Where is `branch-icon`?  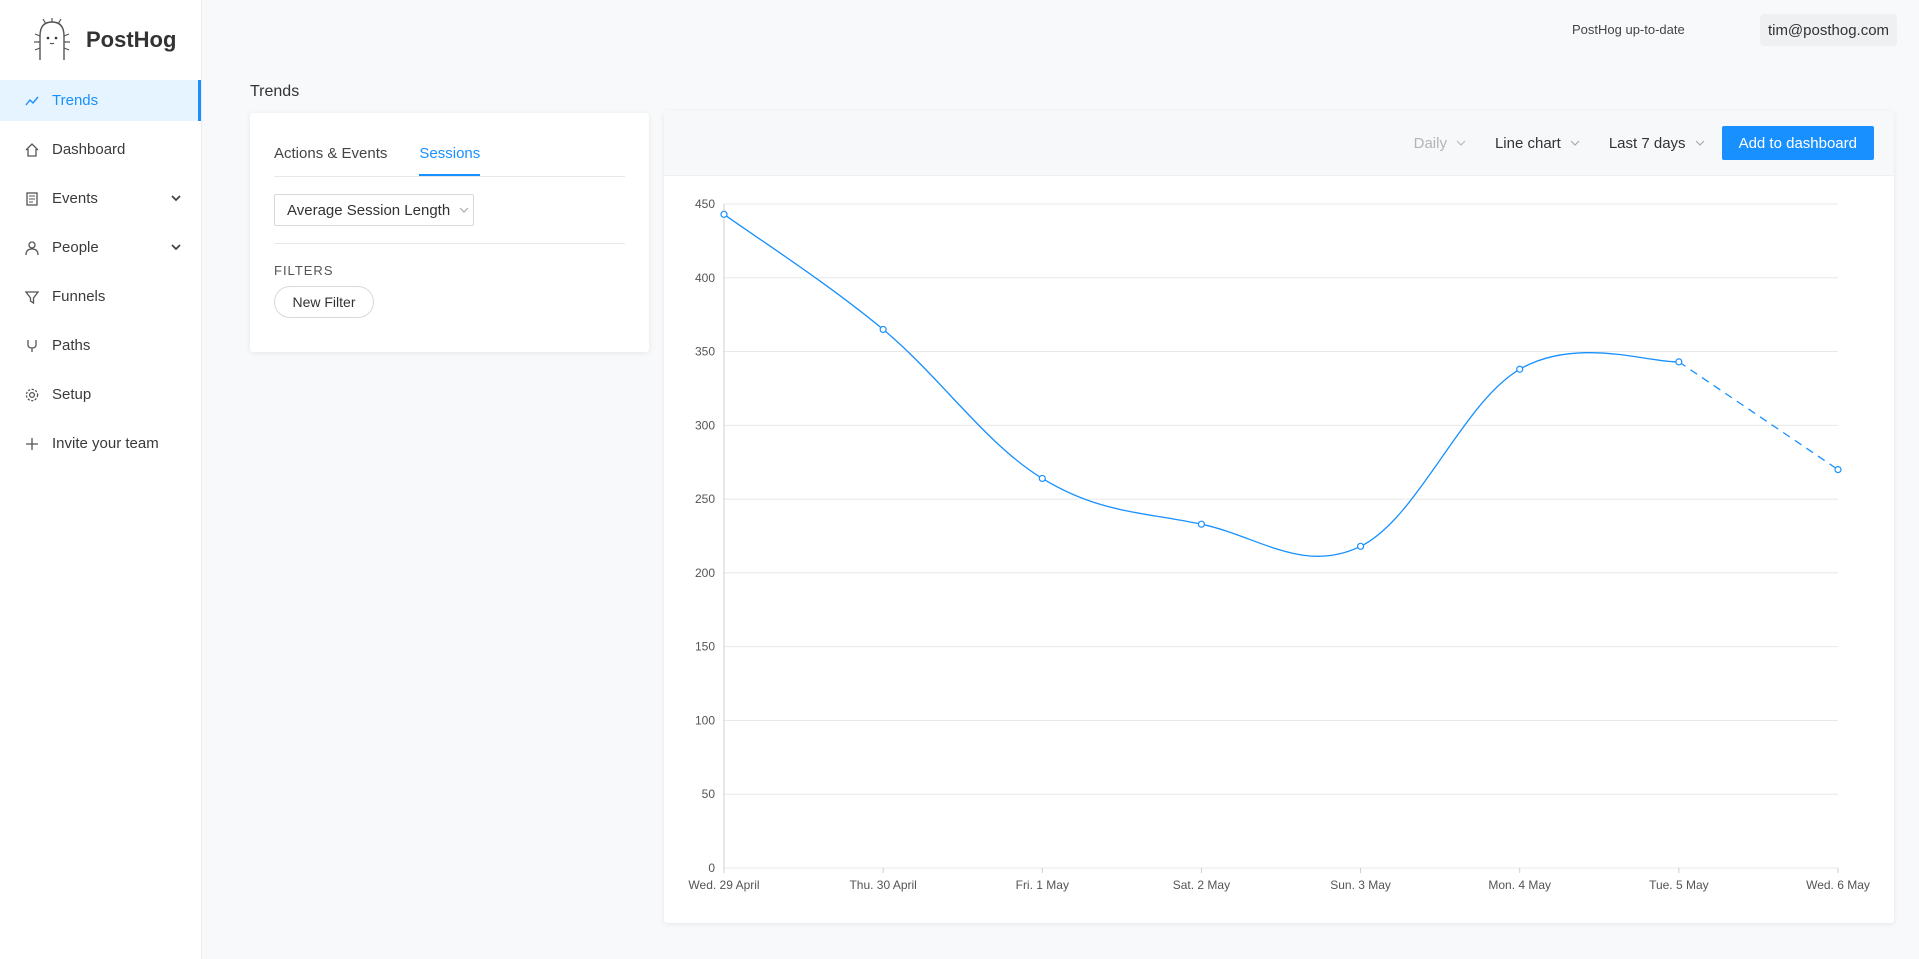 branch-icon is located at coordinates (32, 346).